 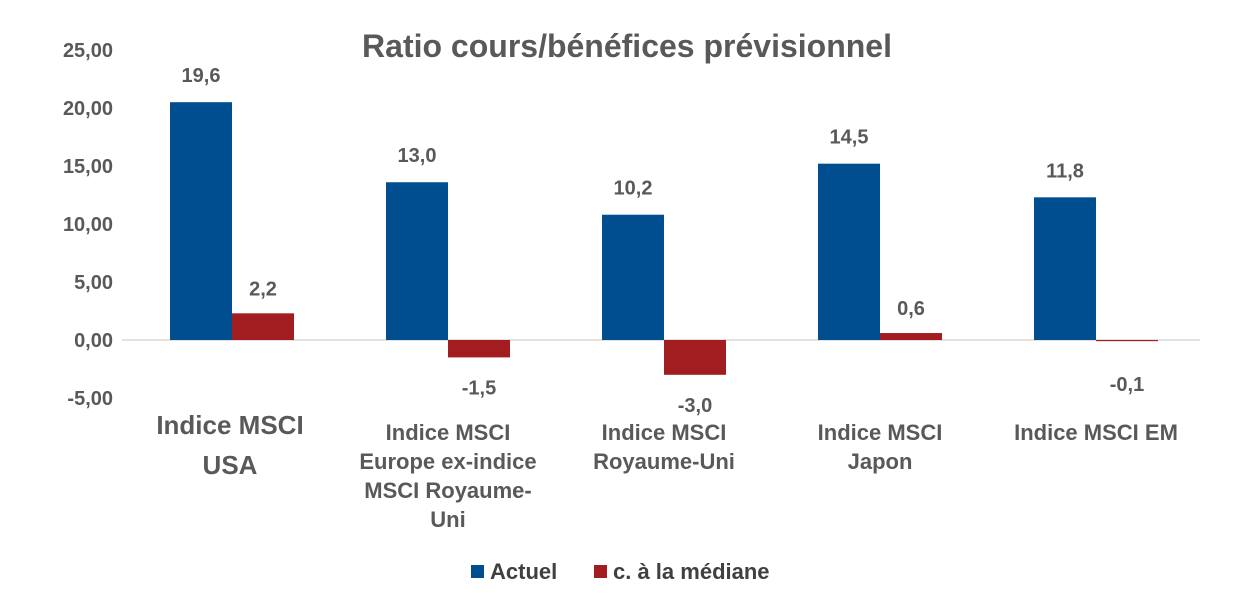 I want to click on data-label: 11,8, so click(x=1065, y=171).